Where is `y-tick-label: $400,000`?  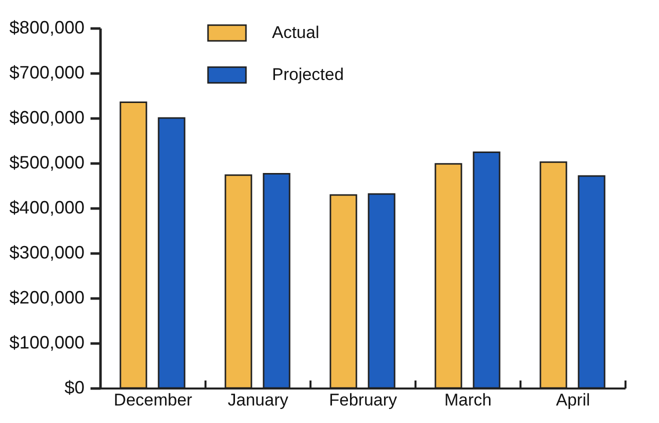 y-tick-label: $400,000 is located at coordinates (46, 208).